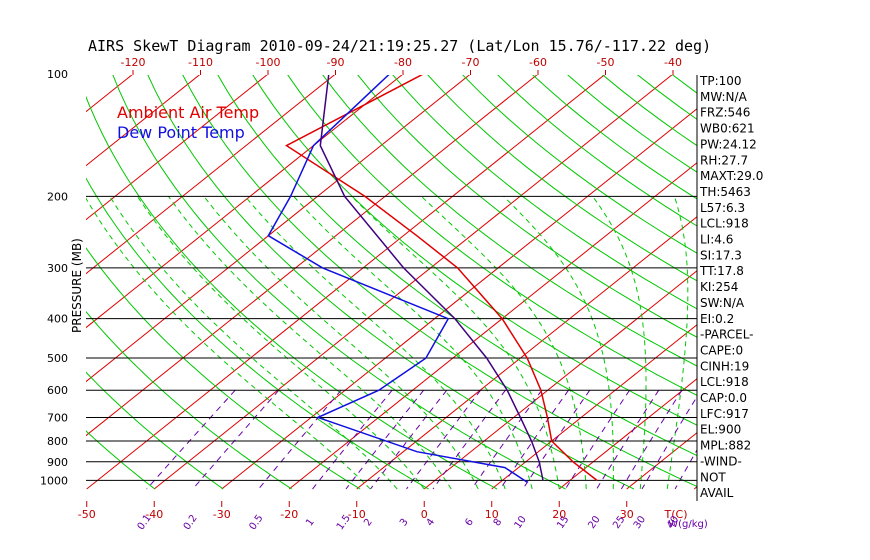 This screenshot has height=560, width=870. Describe the element at coordinates (57, 417) in the screenshot. I see `pressure-tick-label: 700` at that location.